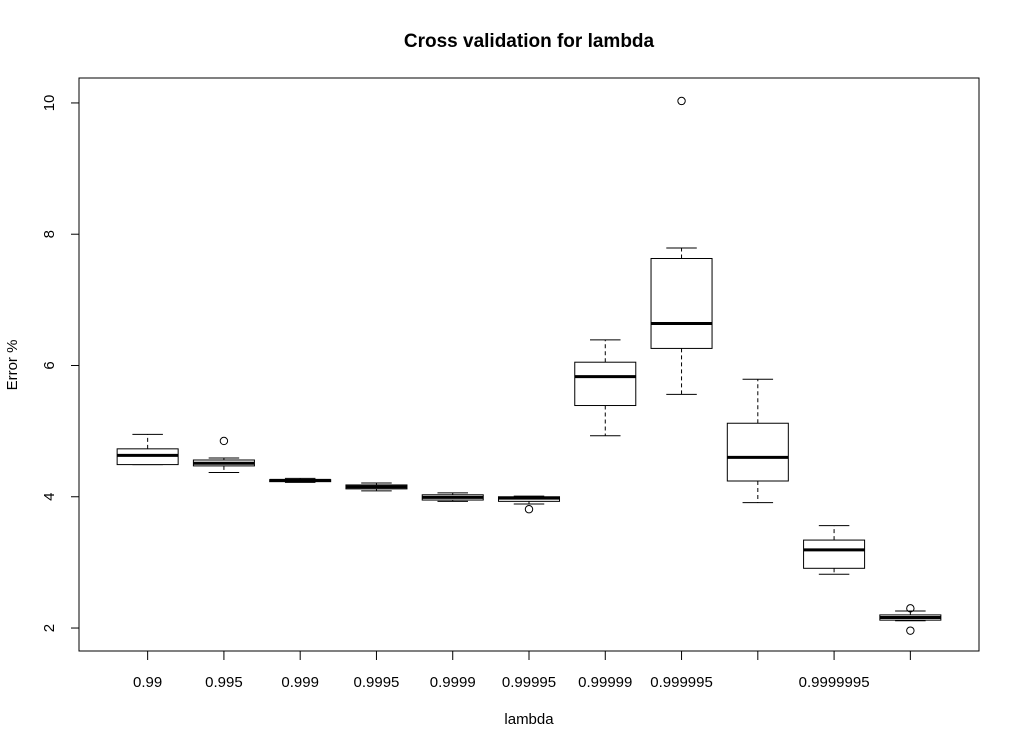 Image resolution: width=1020 pixels, height=750 pixels. Describe the element at coordinates (834, 682) in the screenshot. I see `x-tick-label: 0.9999995` at that location.